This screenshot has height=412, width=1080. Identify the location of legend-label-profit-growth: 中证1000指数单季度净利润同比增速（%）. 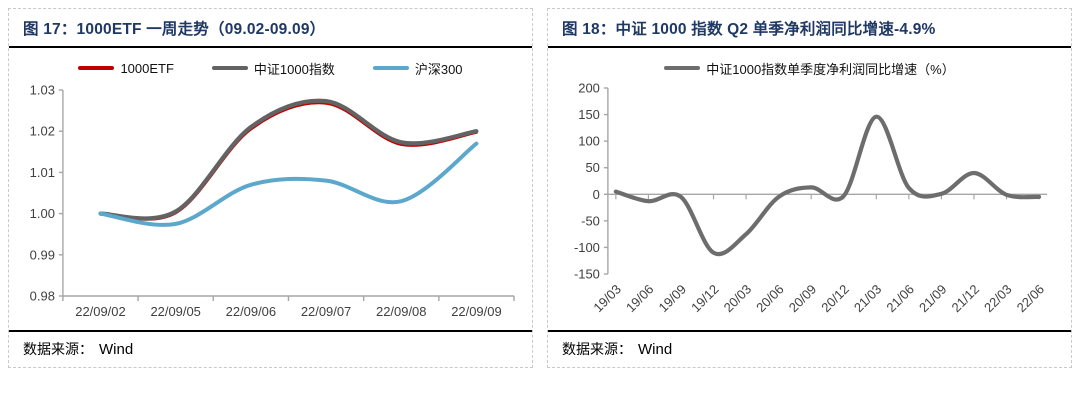
(830, 69).